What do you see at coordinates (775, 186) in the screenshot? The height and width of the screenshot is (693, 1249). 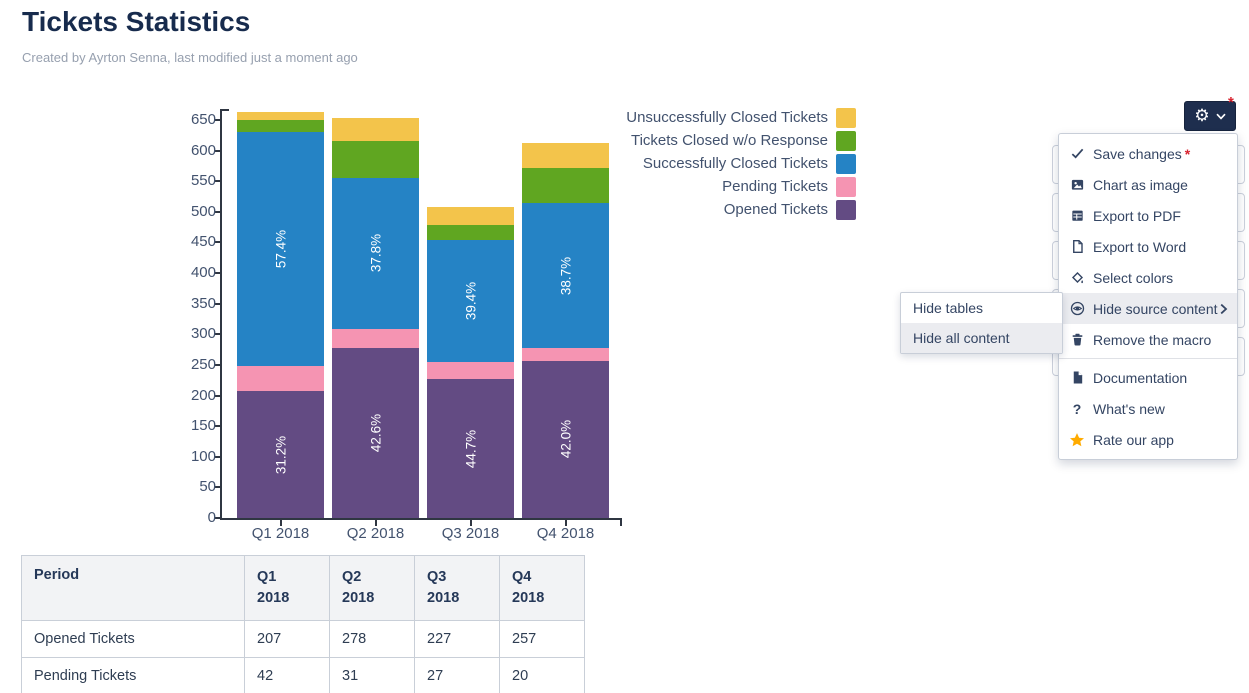 I see `legend-label: Pending Tickets` at bounding box center [775, 186].